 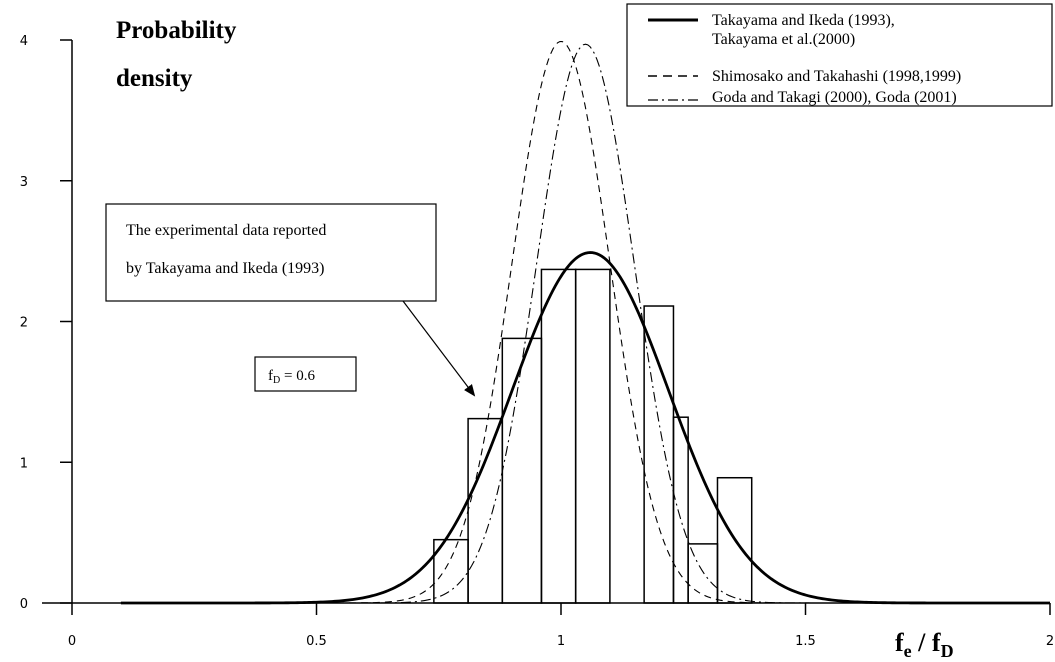 I want to click on callout-box, so click(x=271, y=252).